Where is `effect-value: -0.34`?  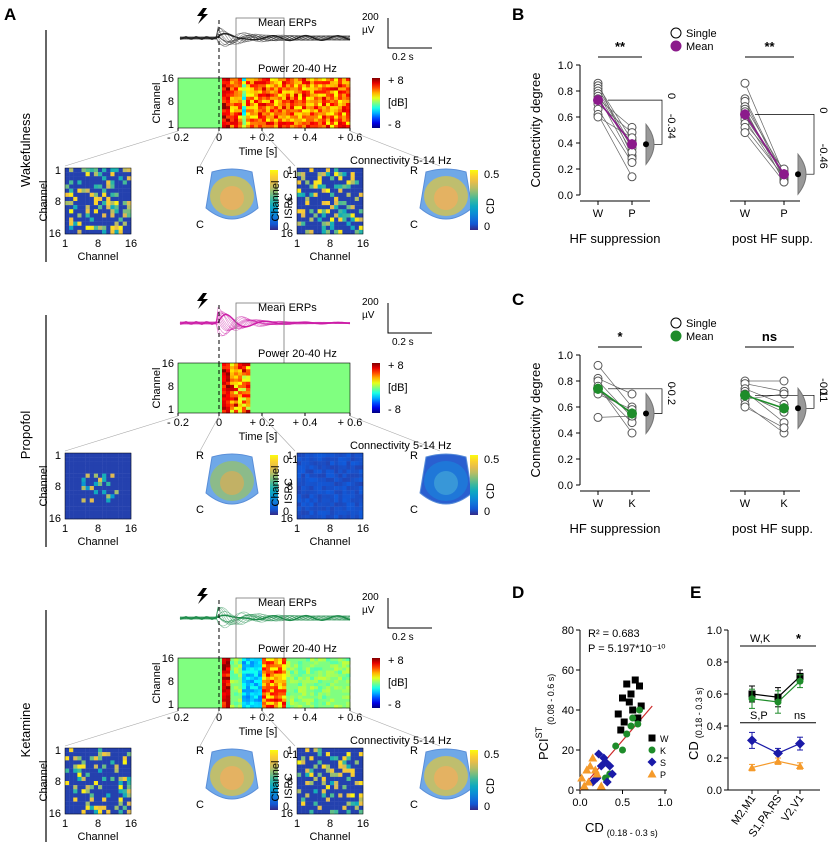 effect-value: -0.34 is located at coordinates (671, 126).